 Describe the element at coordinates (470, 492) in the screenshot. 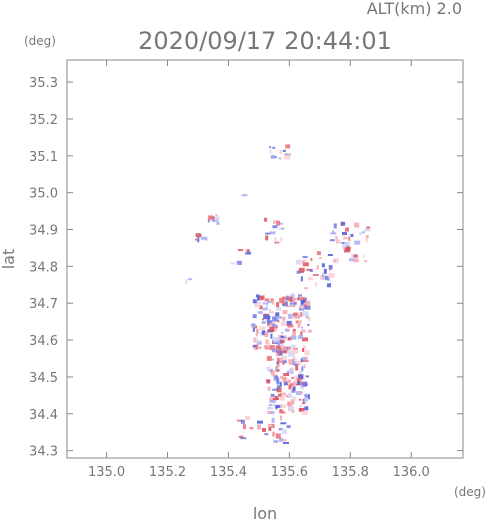

I see `x-unit-label: (deg)` at that location.